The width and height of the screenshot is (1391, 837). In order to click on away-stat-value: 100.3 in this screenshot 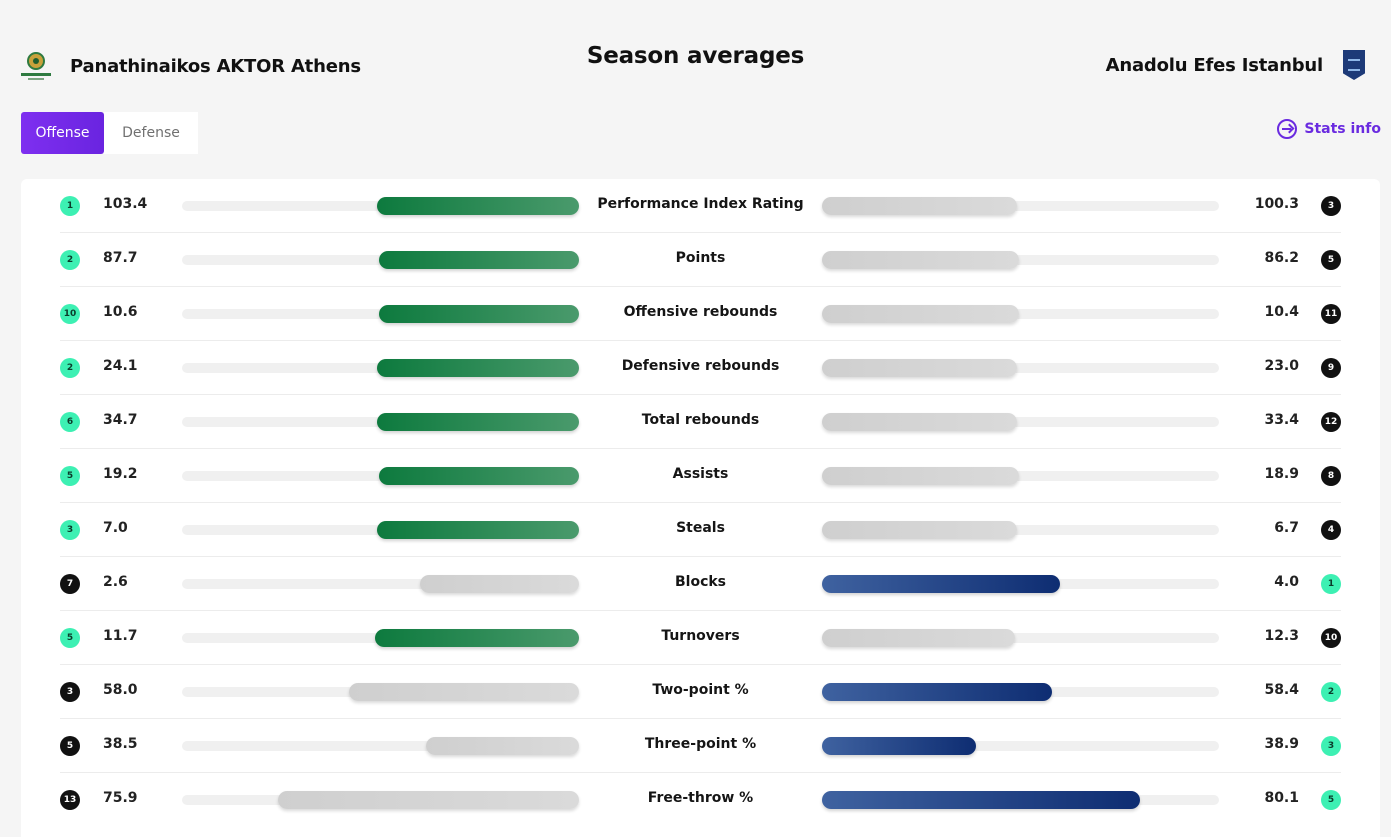, I will do `click(1276, 204)`.